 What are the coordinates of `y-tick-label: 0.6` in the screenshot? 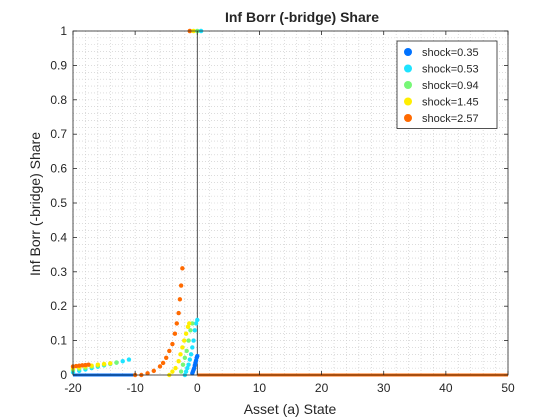 It's located at (58, 169).